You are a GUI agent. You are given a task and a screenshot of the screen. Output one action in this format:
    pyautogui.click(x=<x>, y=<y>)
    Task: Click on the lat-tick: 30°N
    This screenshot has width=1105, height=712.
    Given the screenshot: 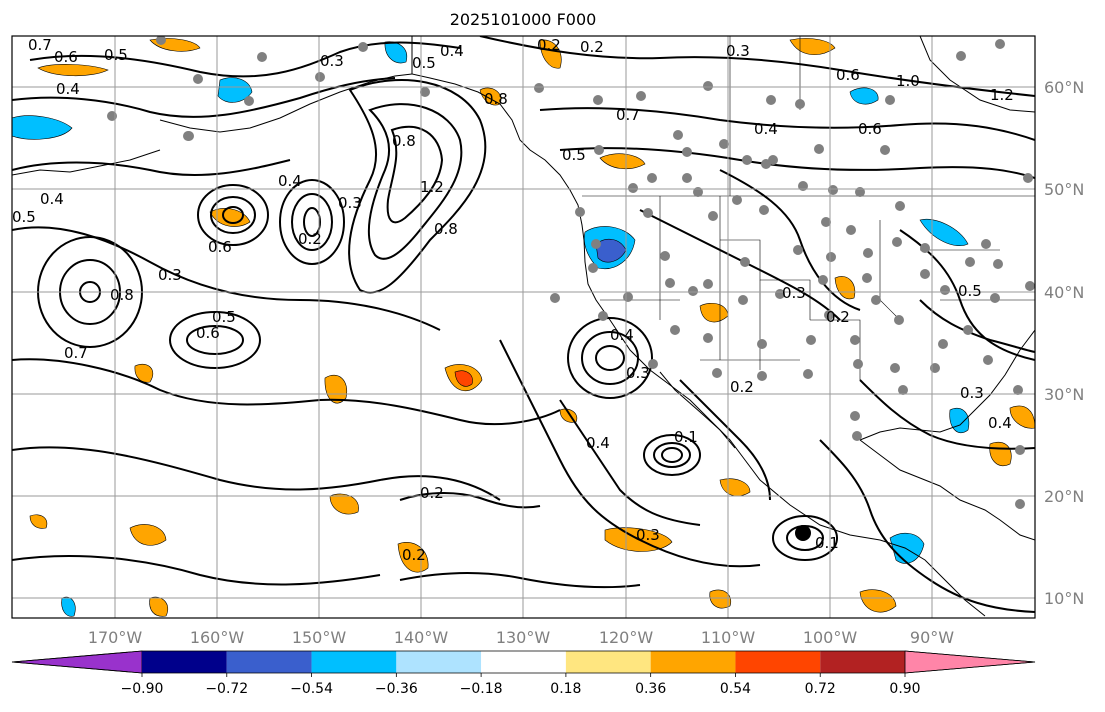 What is the action you would take?
    pyautogui.click(x=1064, y=394)
    